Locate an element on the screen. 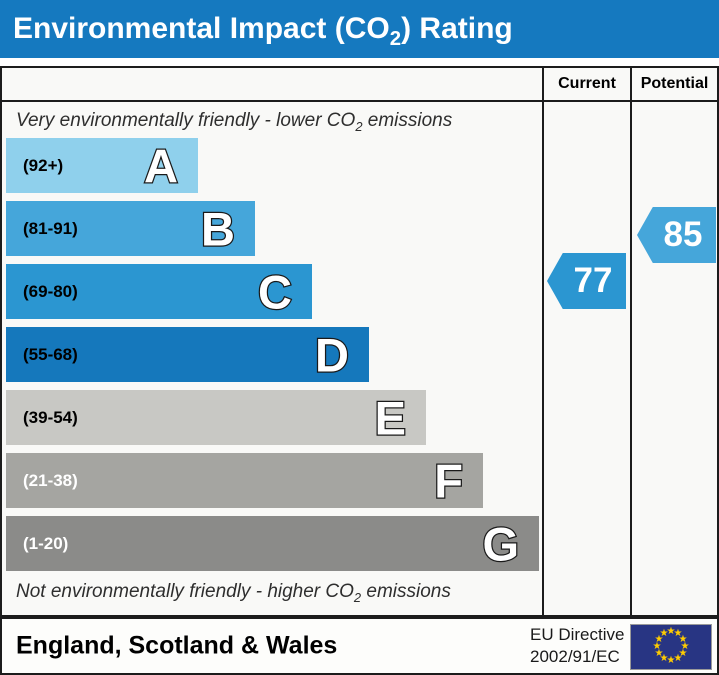 The height and width of the screenshot is (675, 719). caption-top-text-end: emissions is located at coordinates (407, 120).